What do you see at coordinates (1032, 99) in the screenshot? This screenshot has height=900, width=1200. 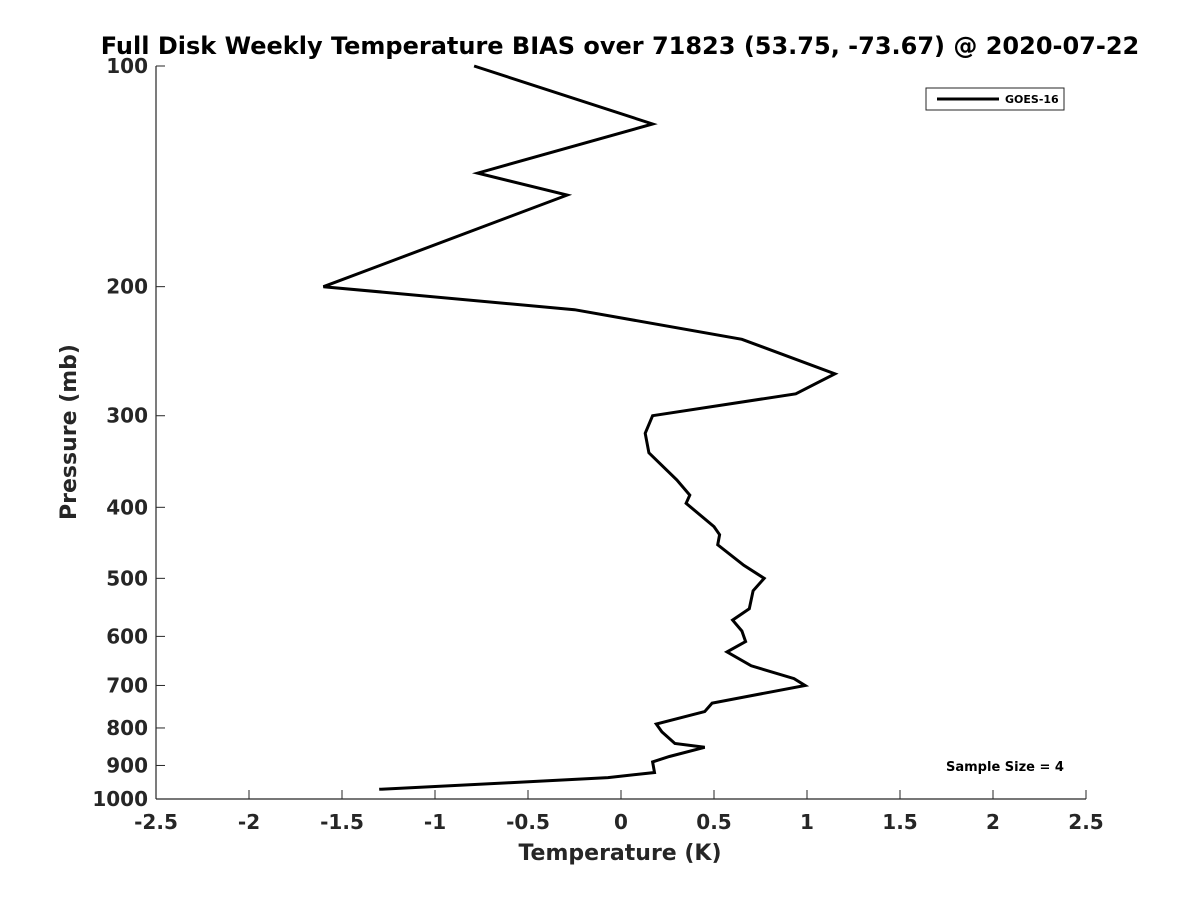 I see `legend-label-goes-16: GOES-16` at bounding box center [1032, 99].